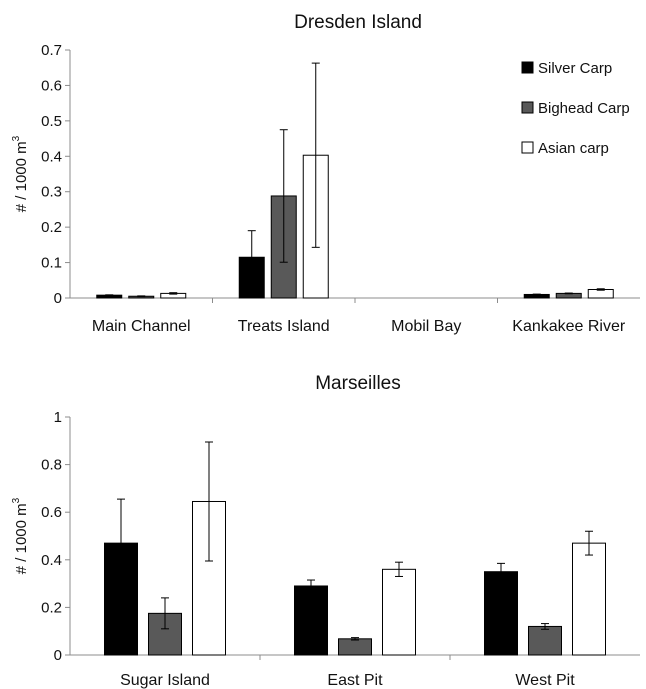 The image size is (646, 689). What do you see at coordinates (58, 417) in the screenshot?
I see `y-tick-label: 1` at bounding box center [58, 417].